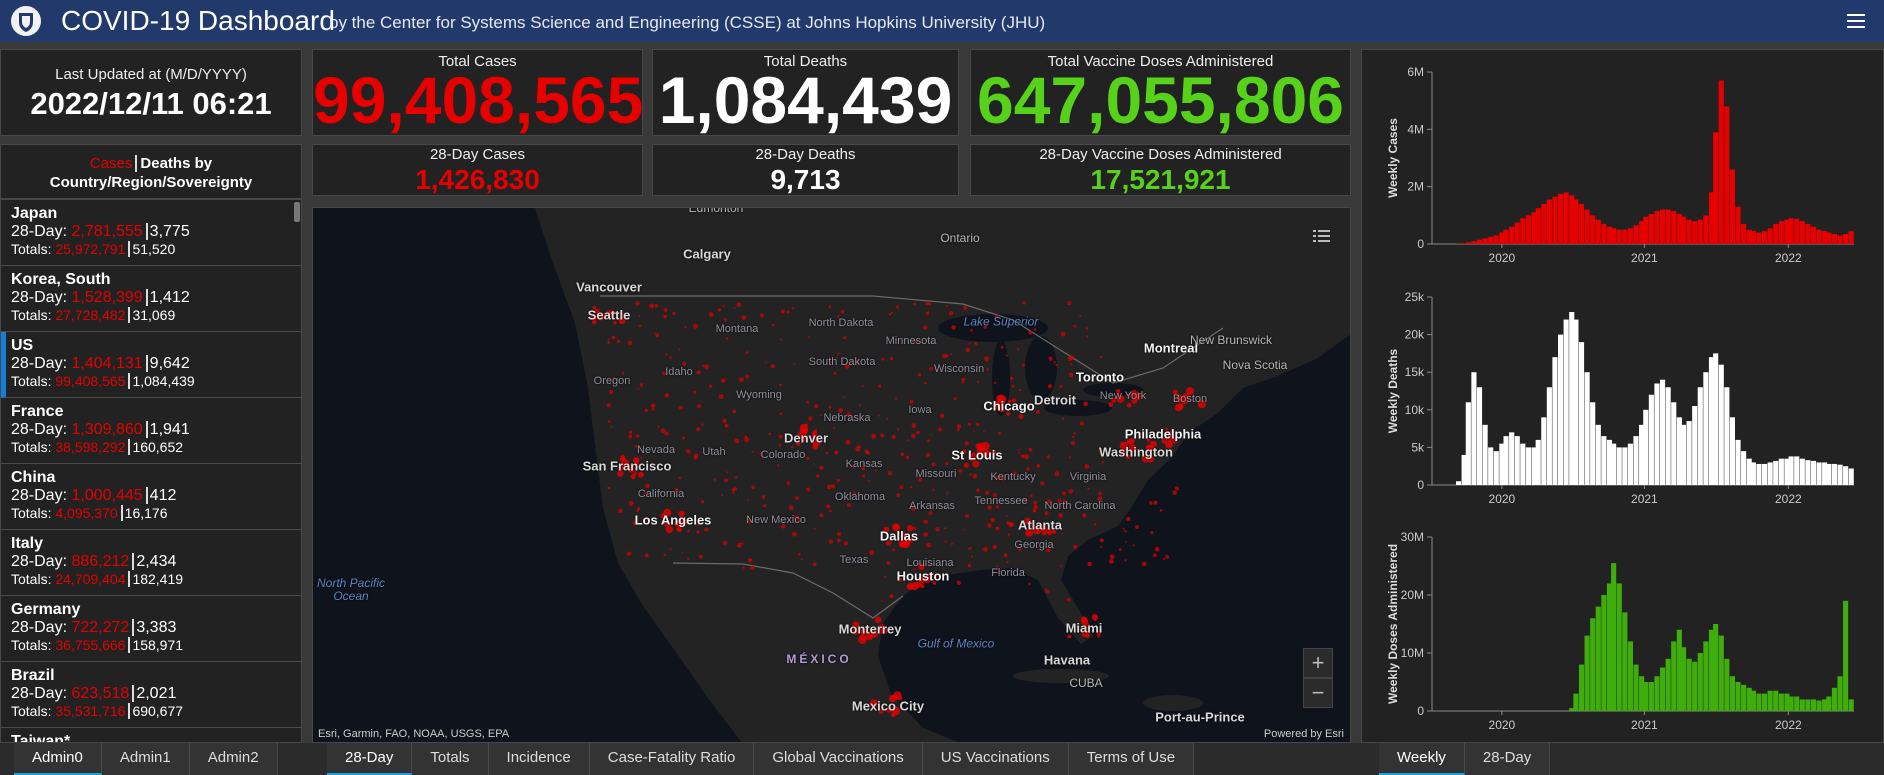  I want to click on line-label: 28-Day:, so click(39, 363).